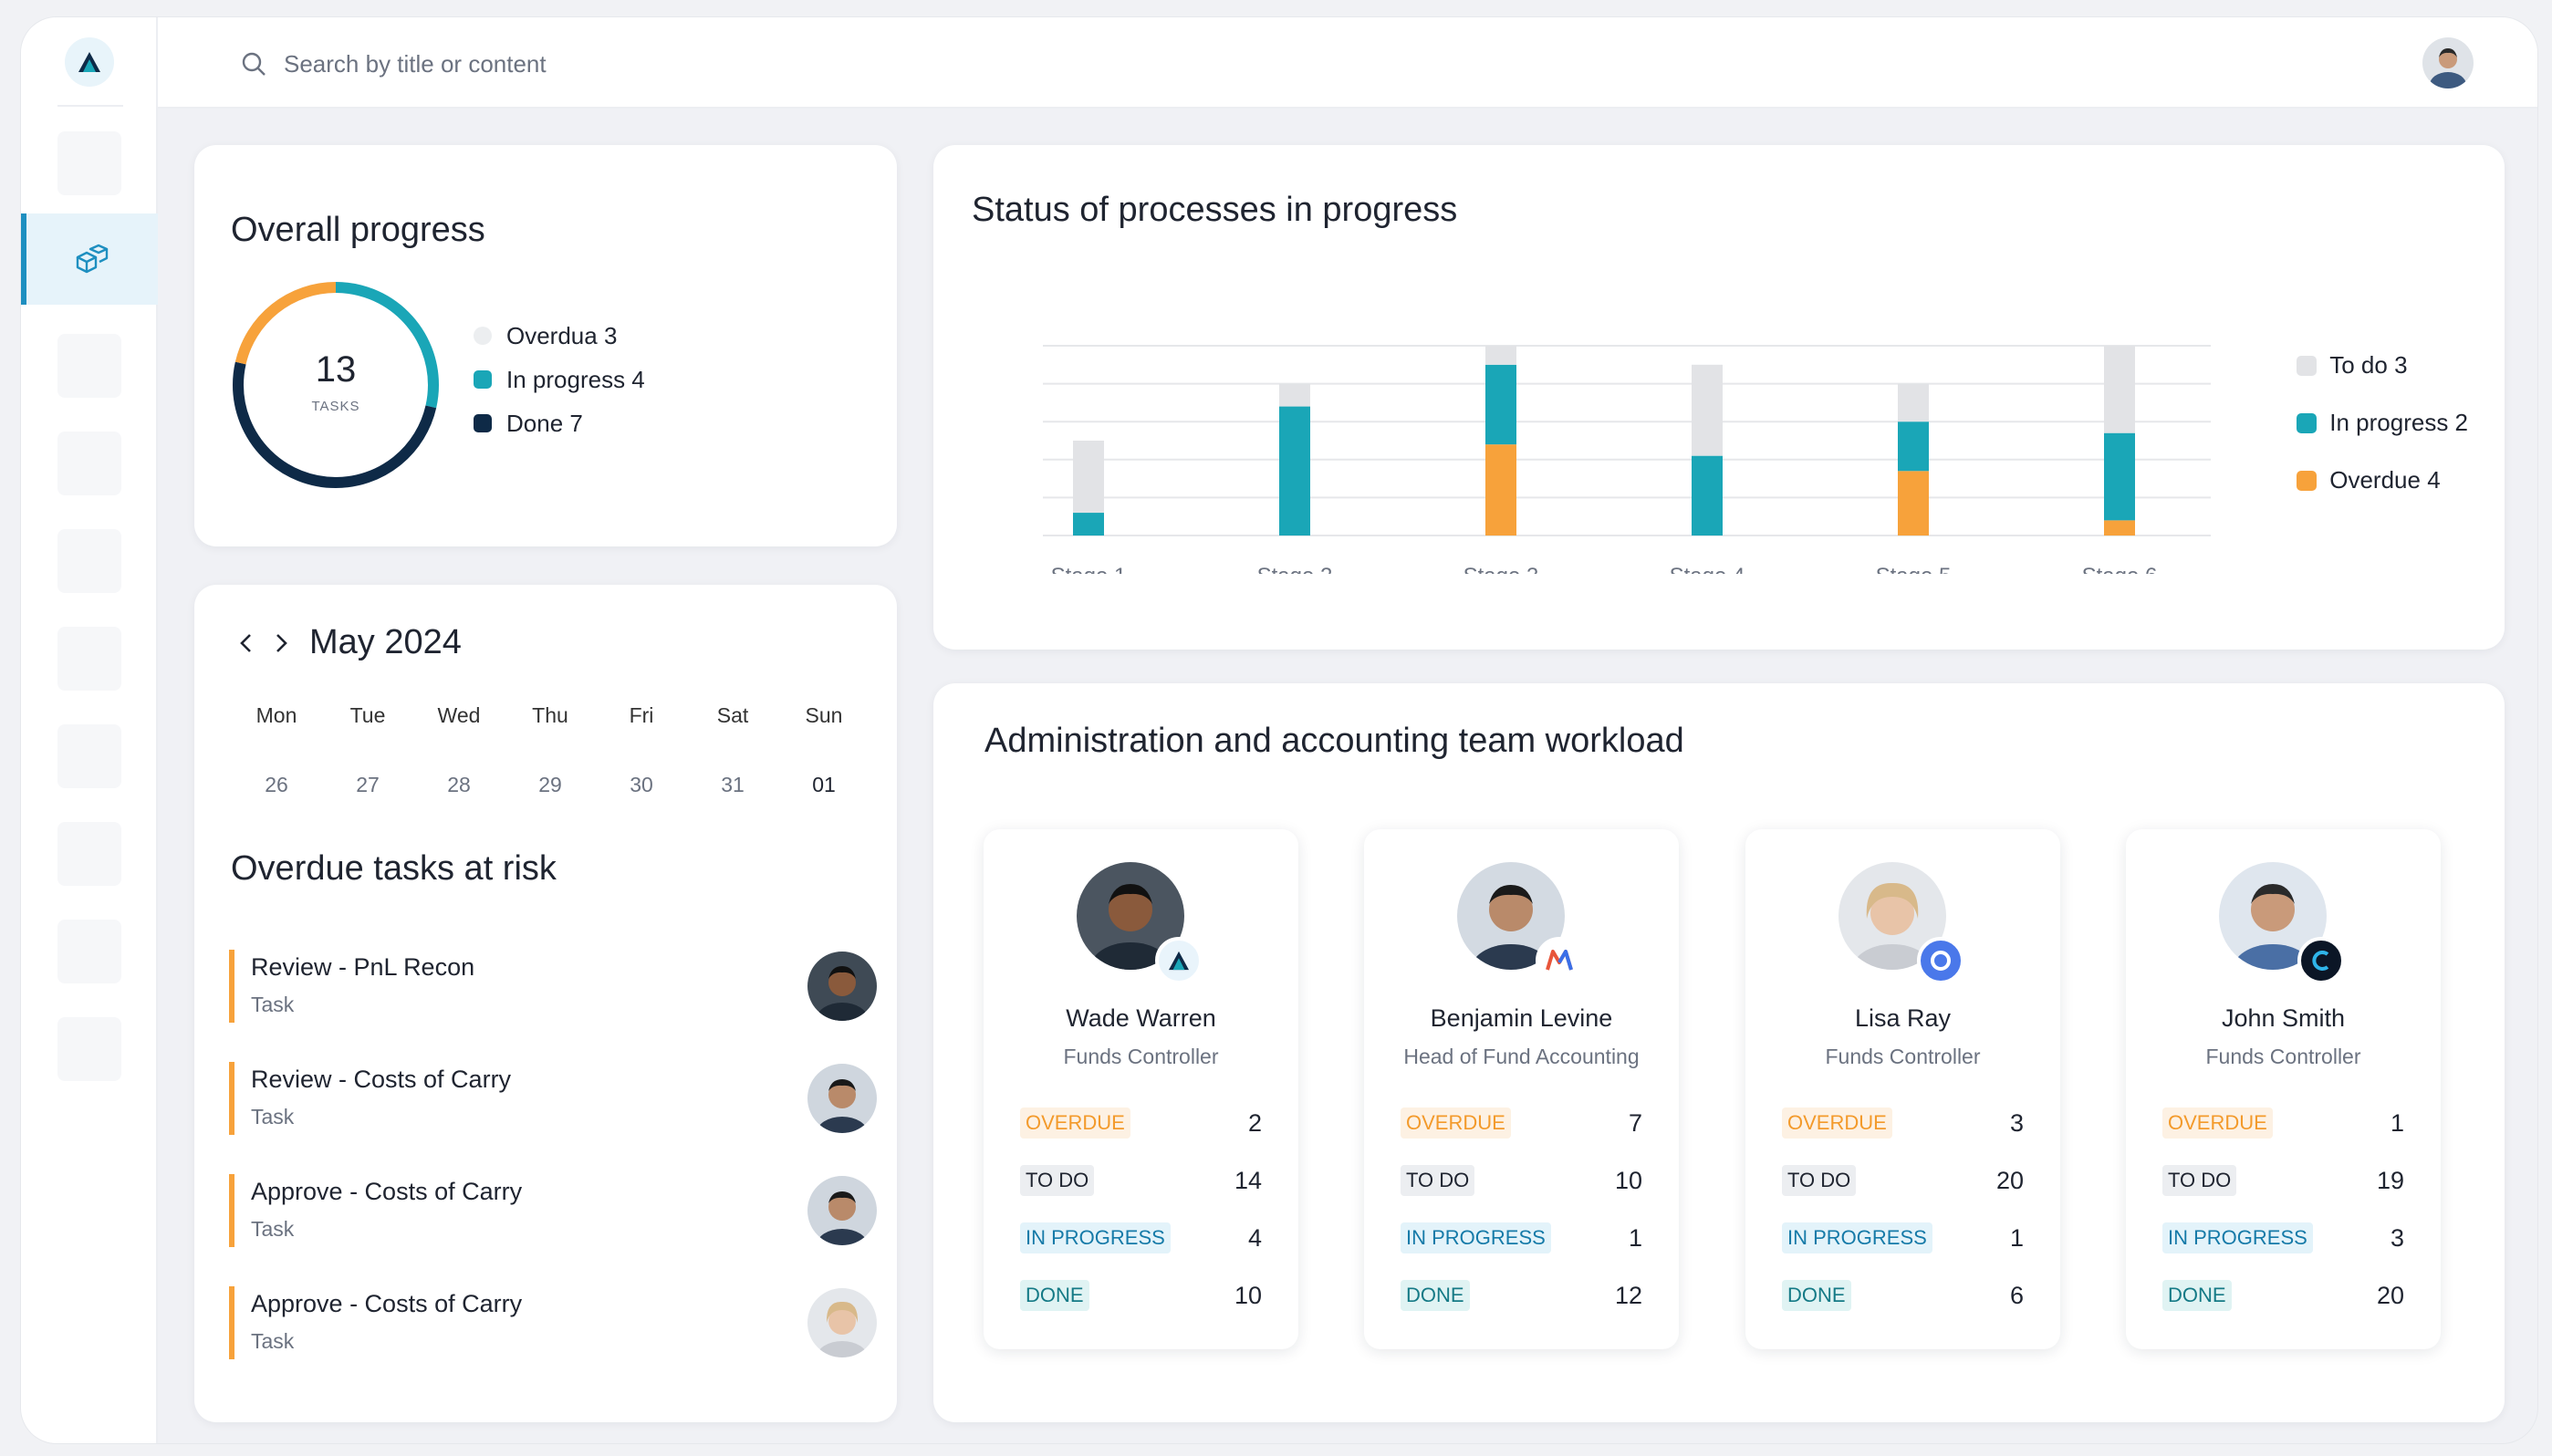 This screenshot has width=2552, height=1456. What do you see at coordinates (1476, 1237) in the screenshot?
I see `stat-label-in-progress: IN PROGRESS` at bounding box center [1476, 1237].